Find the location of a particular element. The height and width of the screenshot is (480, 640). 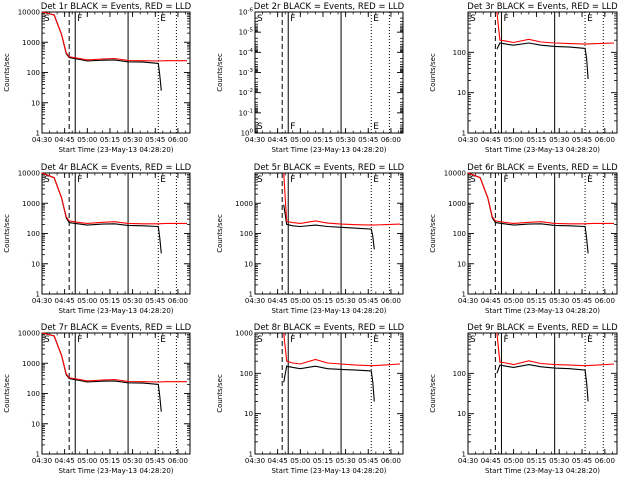

marker-end-bottom: E is located at coordinates (376, 127).